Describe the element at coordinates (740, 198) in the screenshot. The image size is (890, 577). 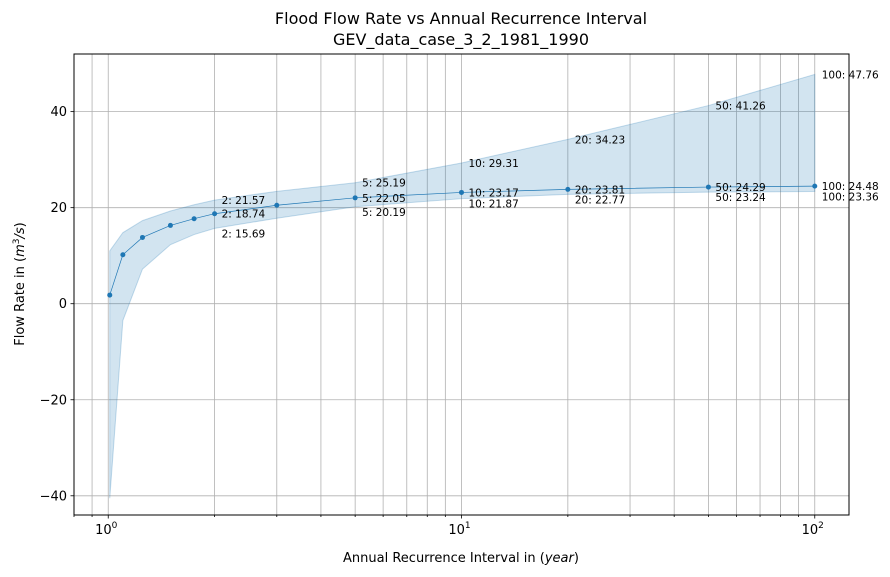
I see `lower-bound-label: 50: 23.24` at that location.